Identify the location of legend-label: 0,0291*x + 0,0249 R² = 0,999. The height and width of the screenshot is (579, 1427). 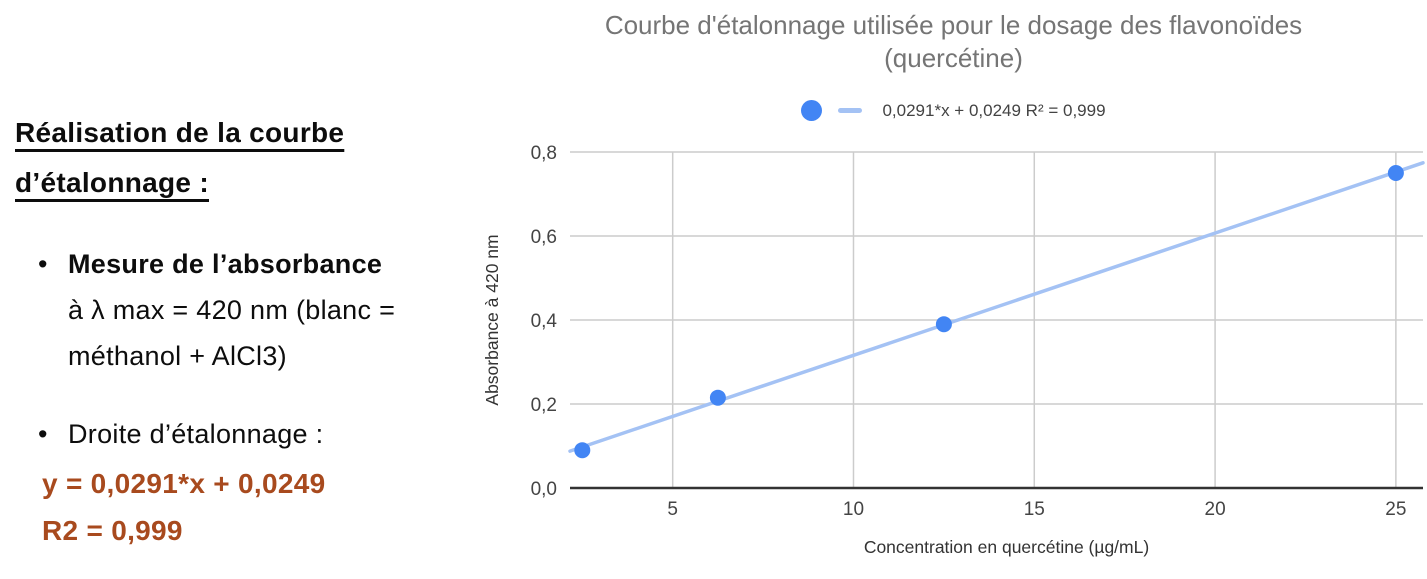
(994, 110).